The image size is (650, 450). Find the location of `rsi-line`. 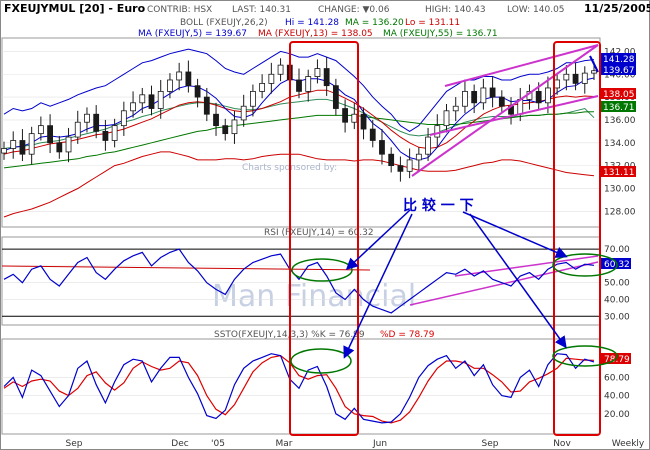

rsi-line is located at coordinates (299, 281).